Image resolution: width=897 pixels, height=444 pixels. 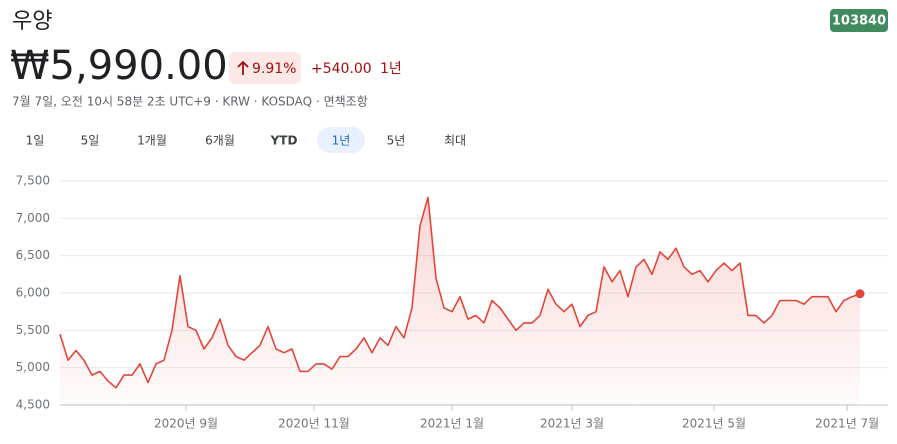 I want to click on y-tick-label: 6,000, so click(x=33, y=293).